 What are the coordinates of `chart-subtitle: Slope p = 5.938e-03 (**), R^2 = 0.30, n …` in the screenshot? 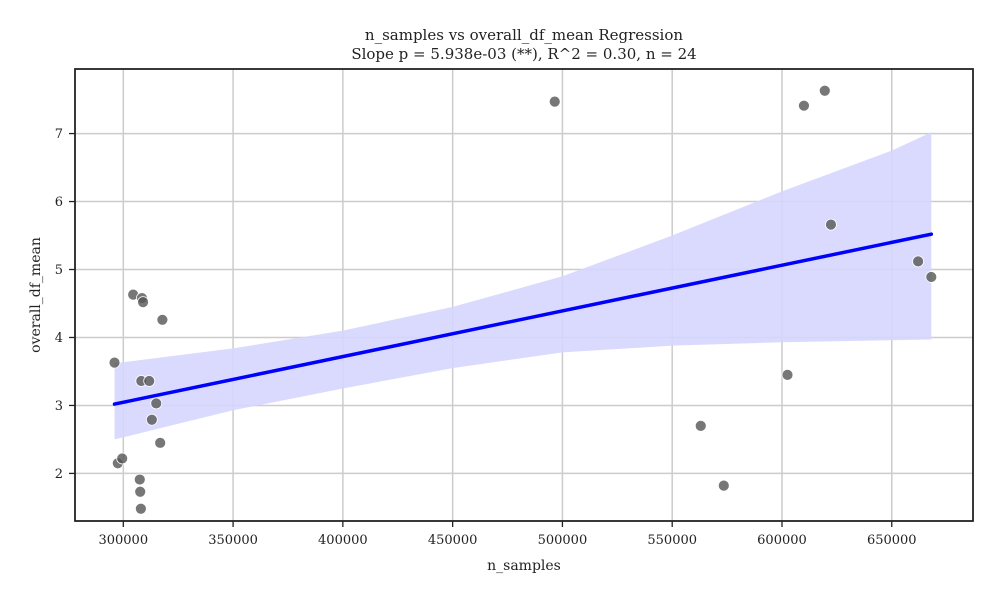 It's located at (523, 54).